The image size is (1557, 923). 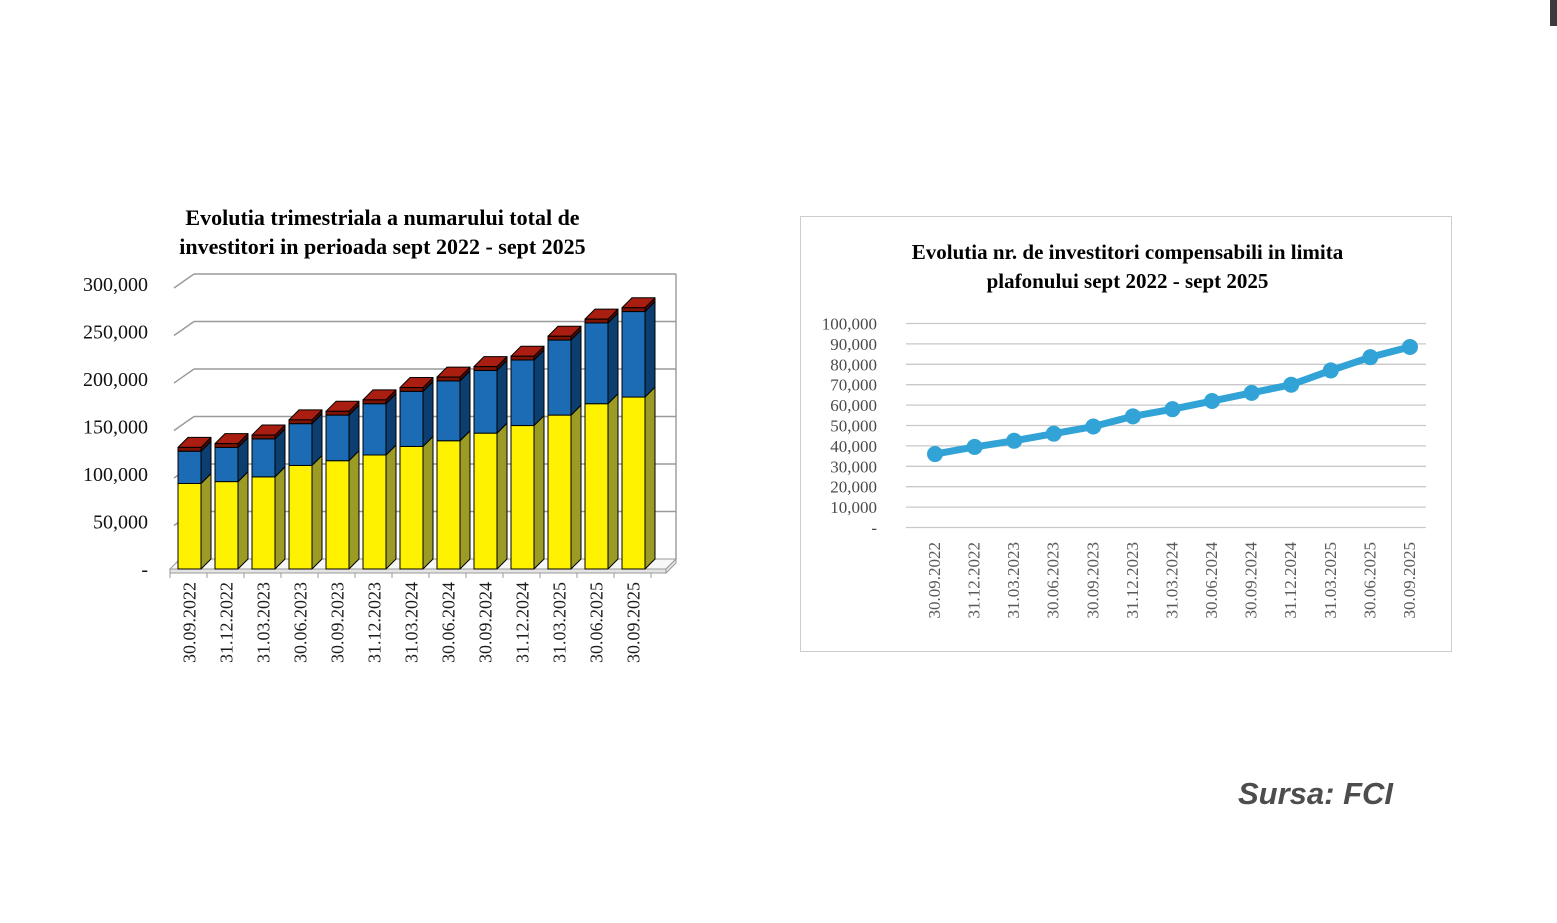 I want to click on y-tick-label: 80,000, so click(x=853, y=364).